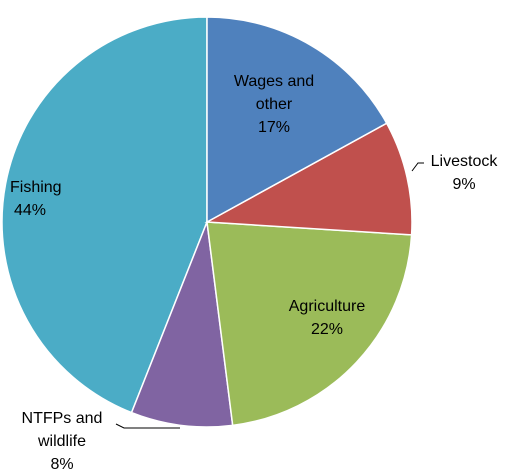 This screenshot has height=476, width=507. I want to click on category-label: Fishing, so click(36, 187).